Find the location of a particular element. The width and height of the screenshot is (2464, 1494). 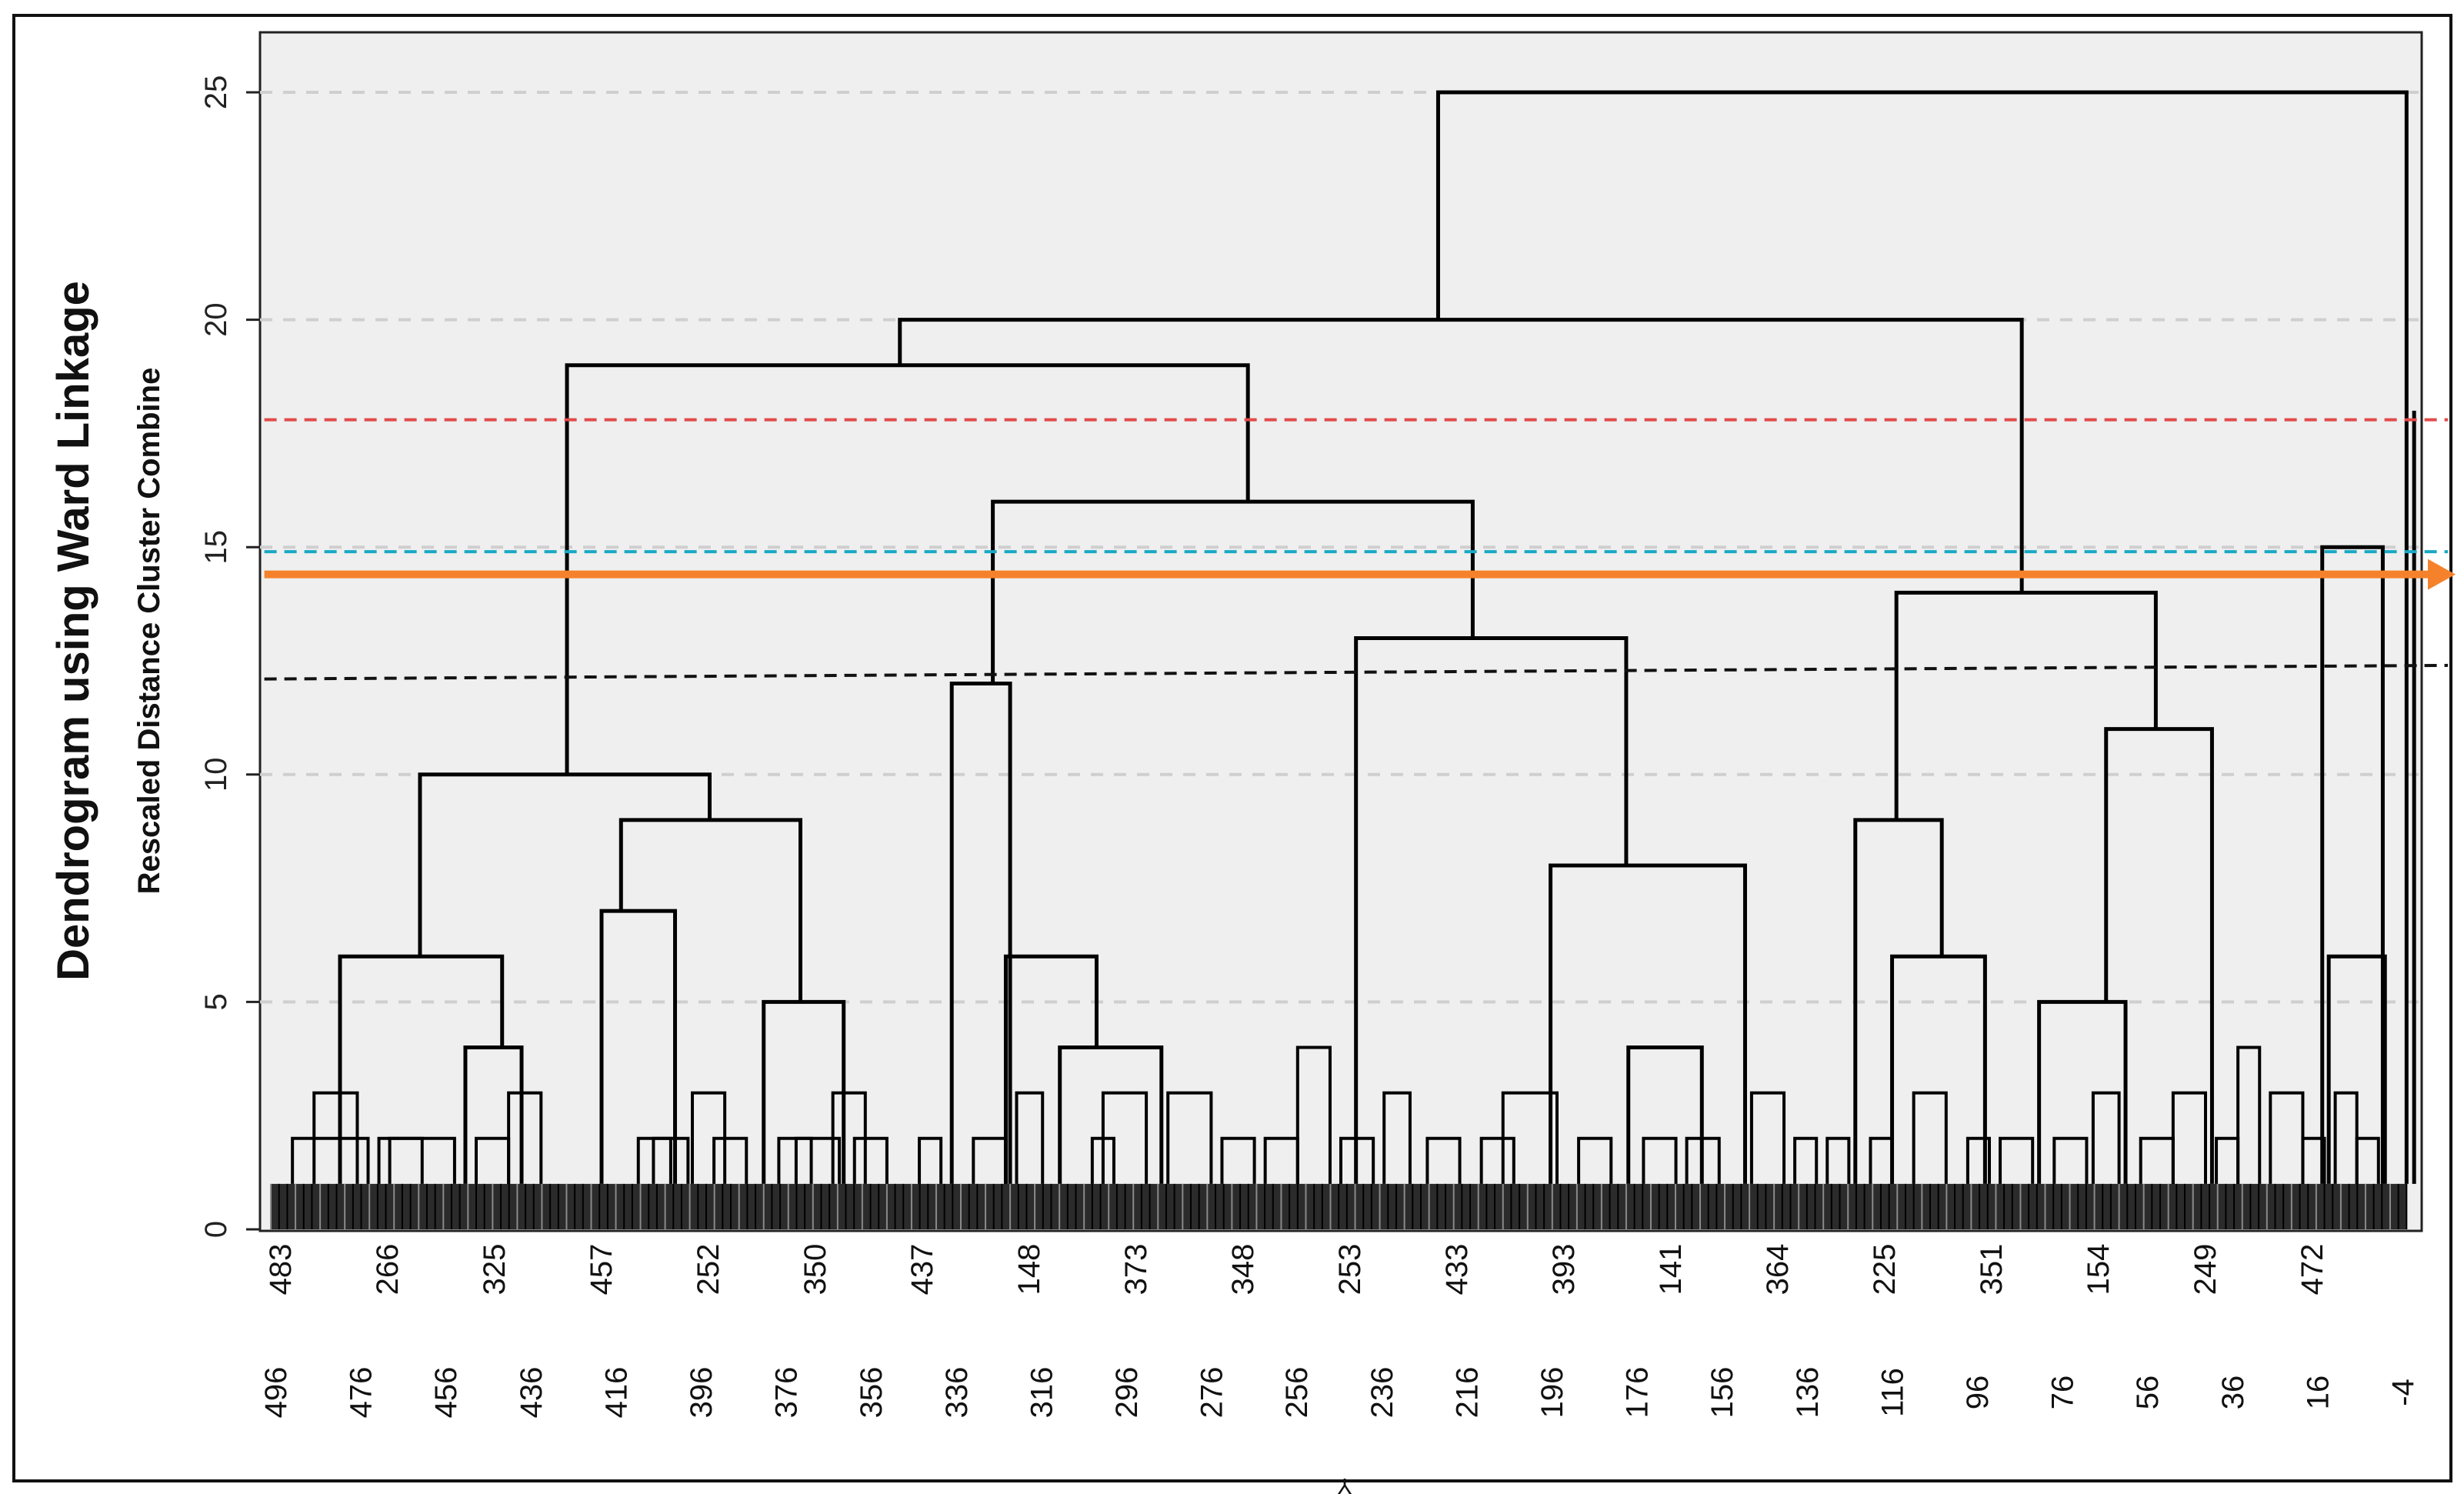

leaf-label: 364 is located at coordinates (1778, 1270).